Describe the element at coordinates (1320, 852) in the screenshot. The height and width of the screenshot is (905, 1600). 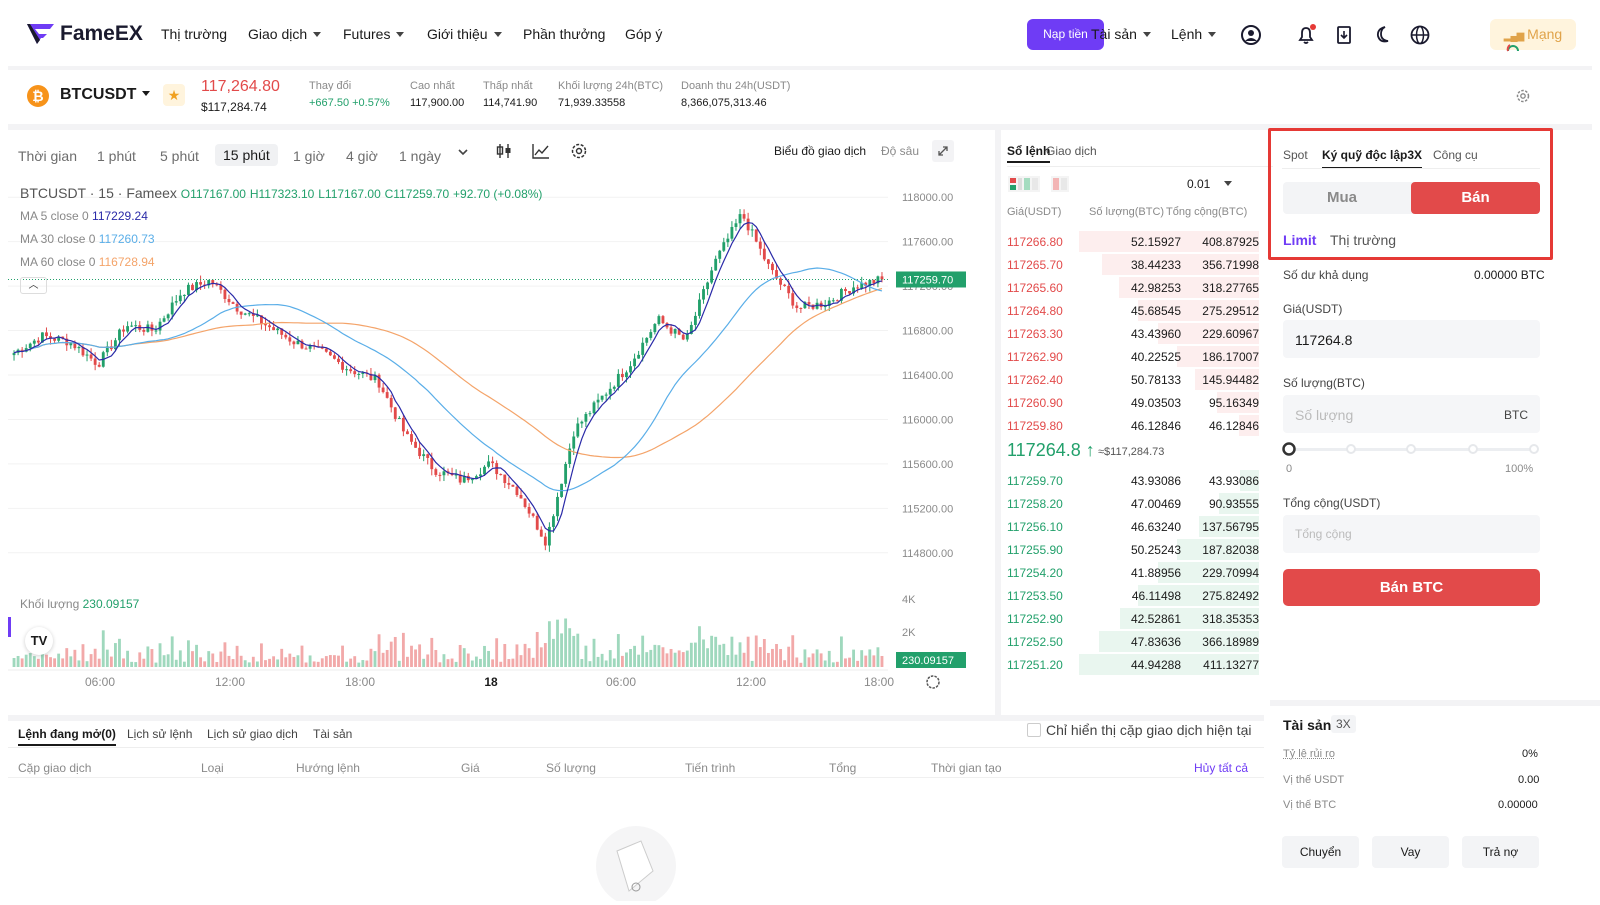
I see `transfer-button: Chuyển` at that location.